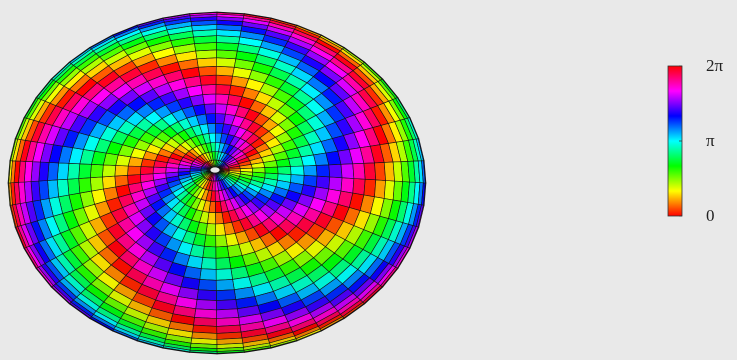 This screenshot has width=737, height=360. I want to click on colorbar: 0 π 2π, so click(695, 140).